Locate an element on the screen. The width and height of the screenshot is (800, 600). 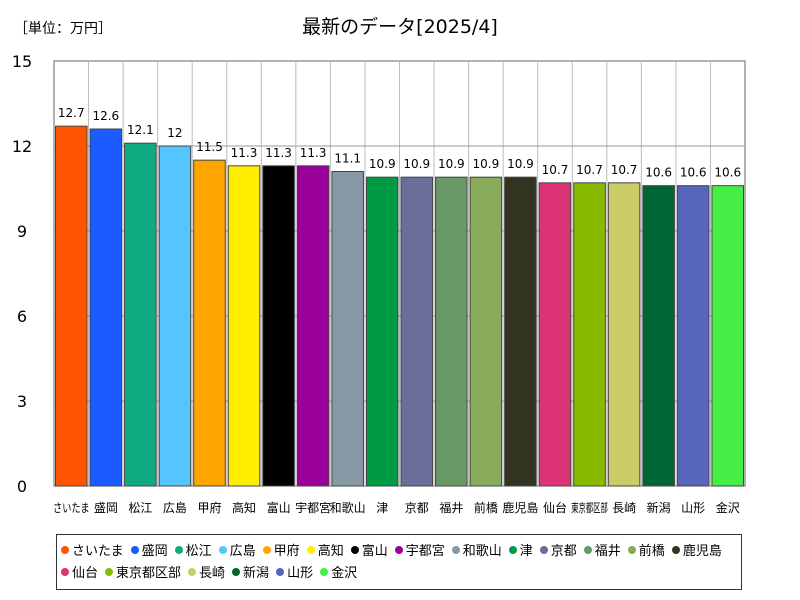
legend-item: 京都 is located at coordinates (558, 552).